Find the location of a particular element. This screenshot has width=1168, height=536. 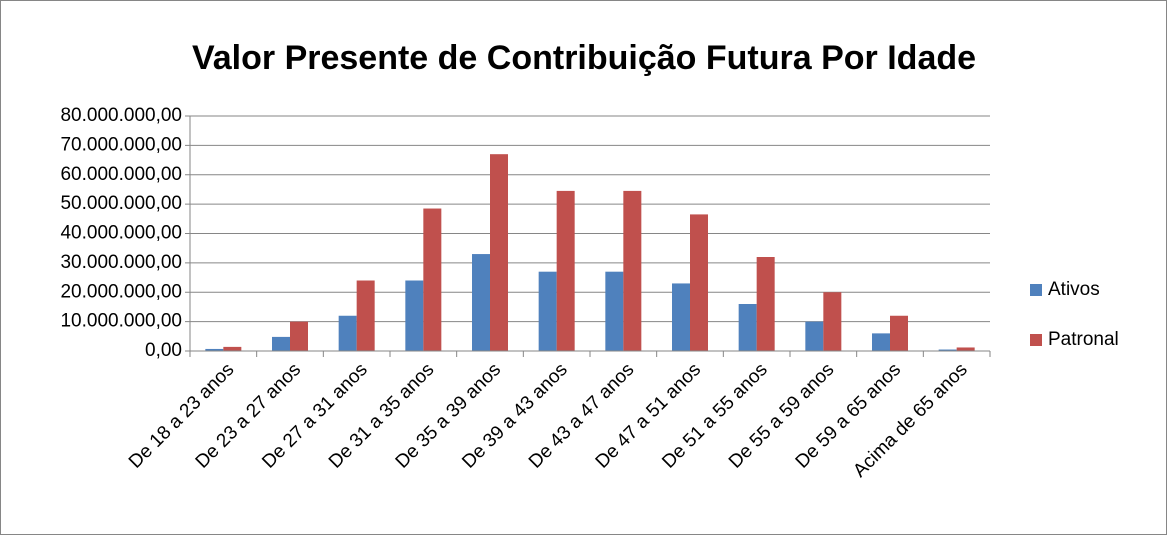

y-tick-label: 40.000.000,00 is located at coordinates (121, 233).